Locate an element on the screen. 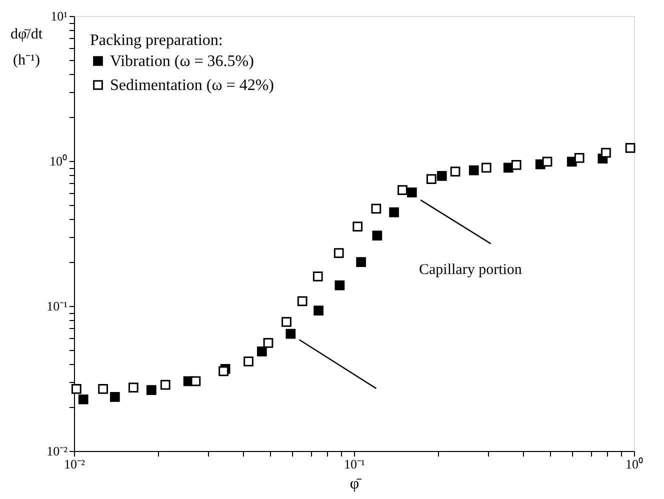 The image size is (664, 499). y-tick-label: 10⁻² is located at coordinates (57, 451).